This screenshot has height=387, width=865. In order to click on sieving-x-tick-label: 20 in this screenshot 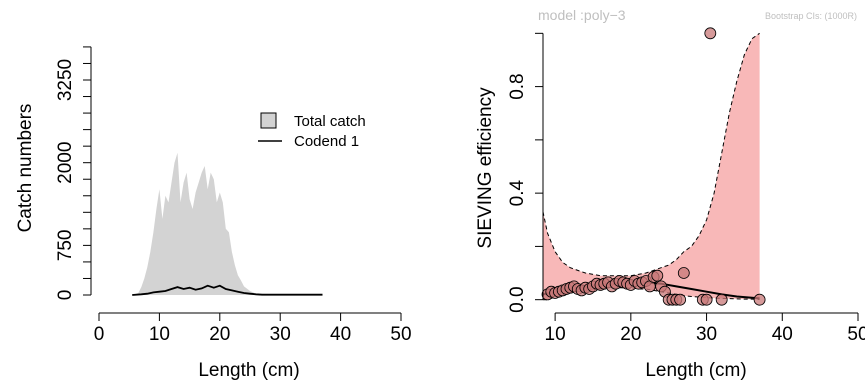, I will do `click(630, 334)`.